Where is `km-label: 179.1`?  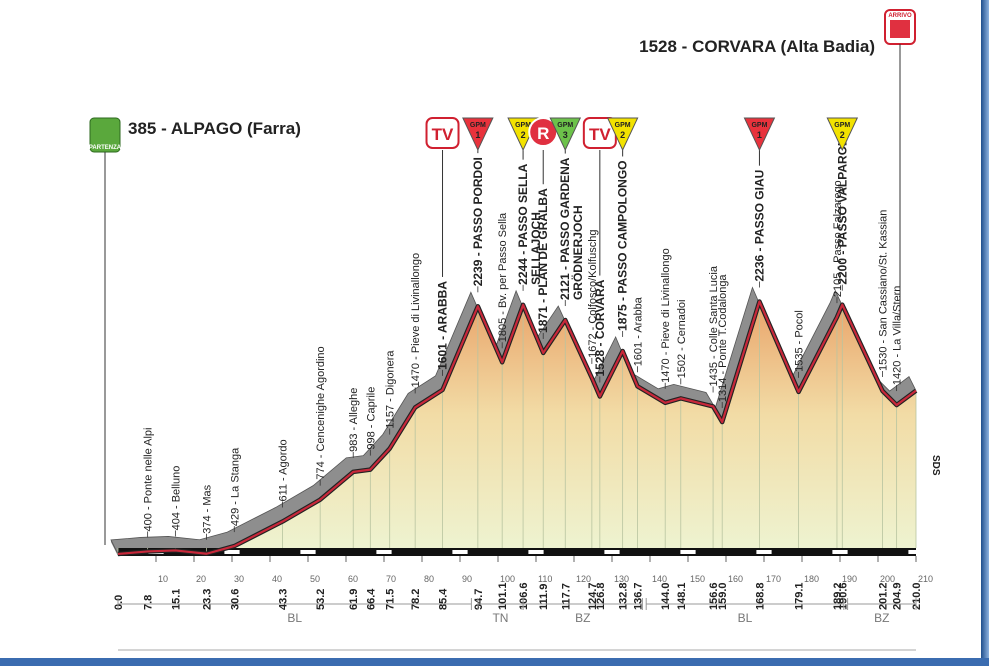
km-label: 179.1 is located at coordinates (800, 596).